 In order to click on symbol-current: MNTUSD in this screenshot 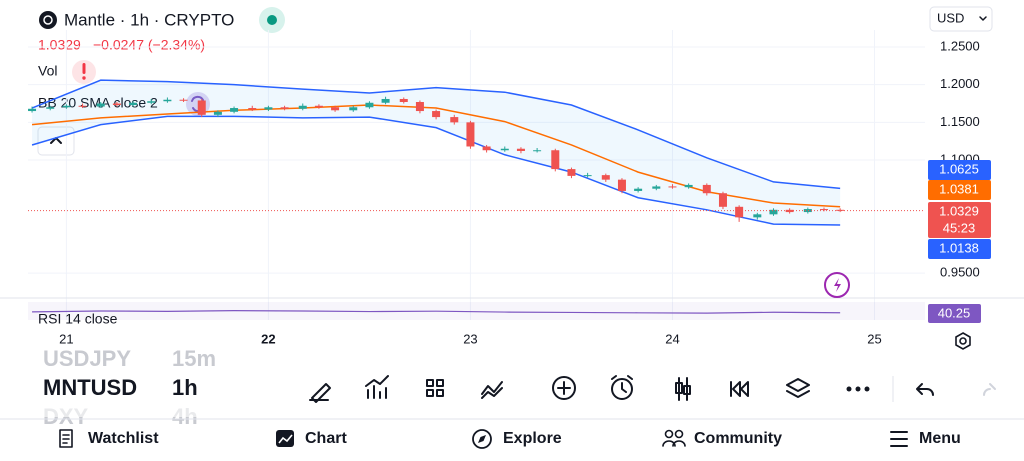, I will do `click(90, 387)`.